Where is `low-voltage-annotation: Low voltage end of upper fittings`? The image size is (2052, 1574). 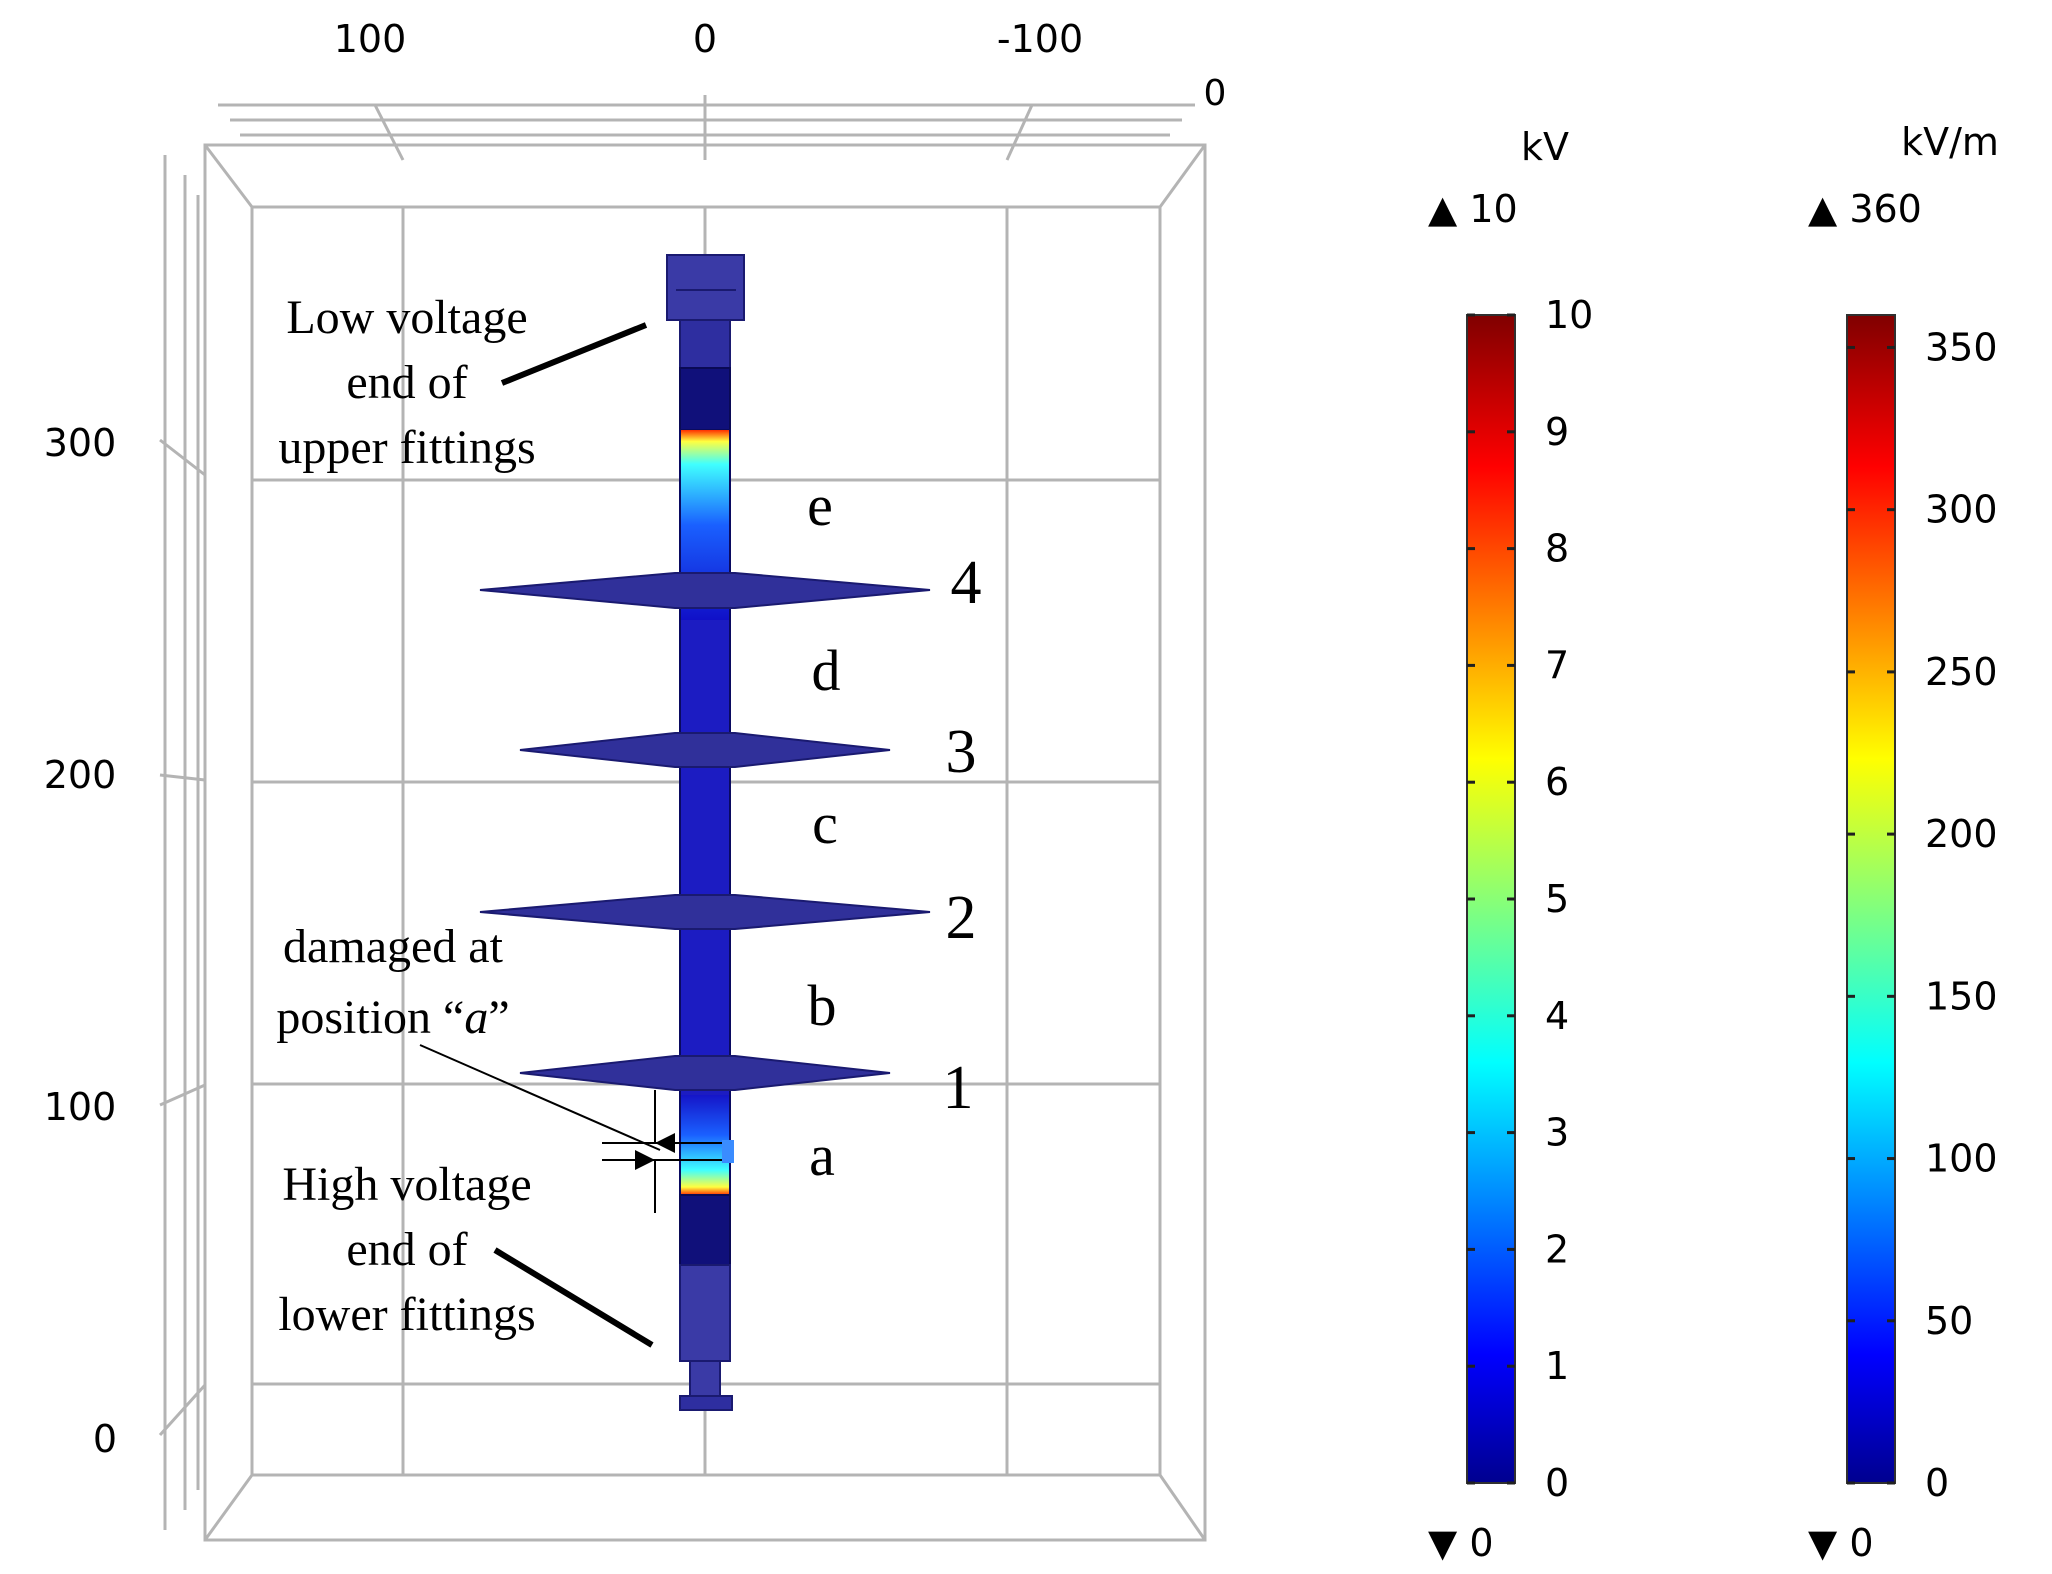 low-voltage-annotation: Low voltage end of upper fittings is located at coordinates (463, 382).